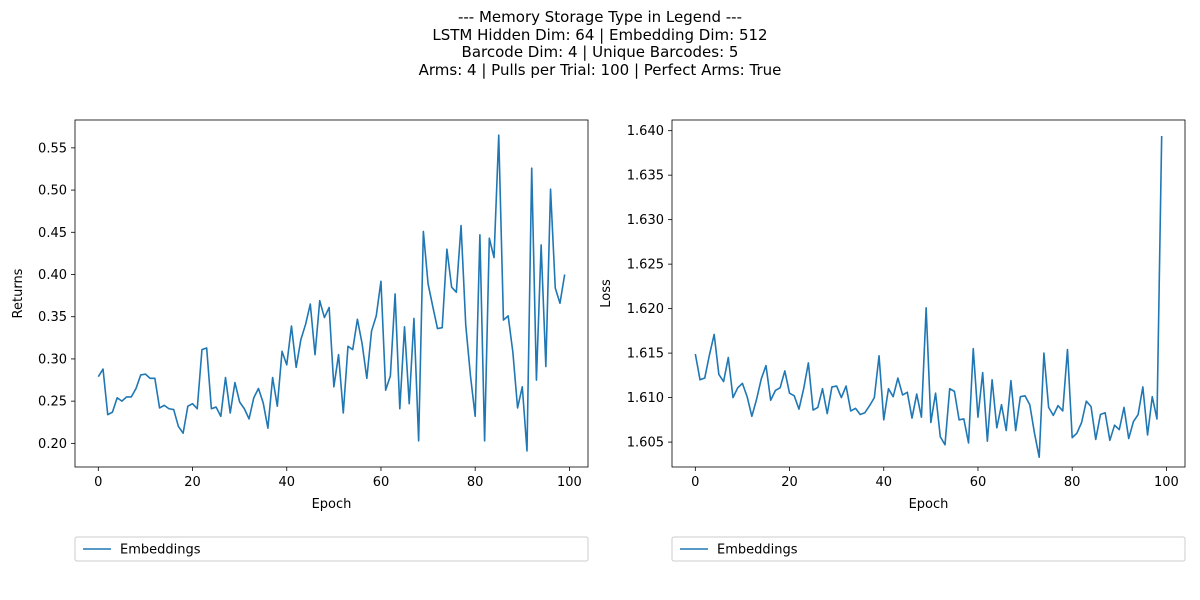 This screenshot has width=1200, height=600. What do you see at coordinates (645, 265) in the screenshot?
I see `y-tick-label: 1.625` at bounding box center [645, 265].